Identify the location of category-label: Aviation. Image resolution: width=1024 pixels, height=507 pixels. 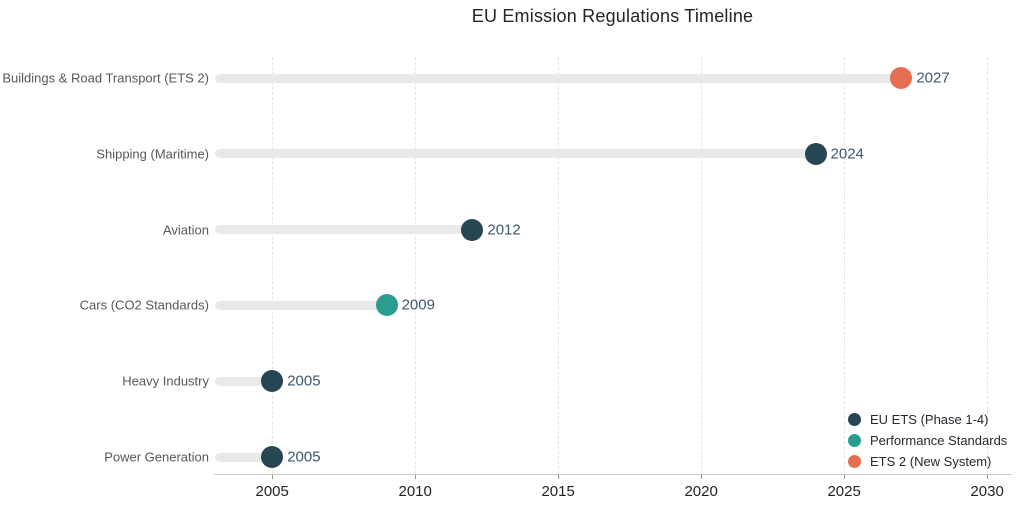
(185, 230).